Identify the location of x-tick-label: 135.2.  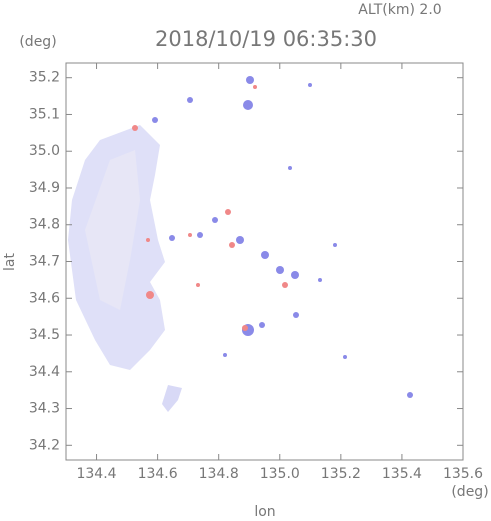
(341, 474).